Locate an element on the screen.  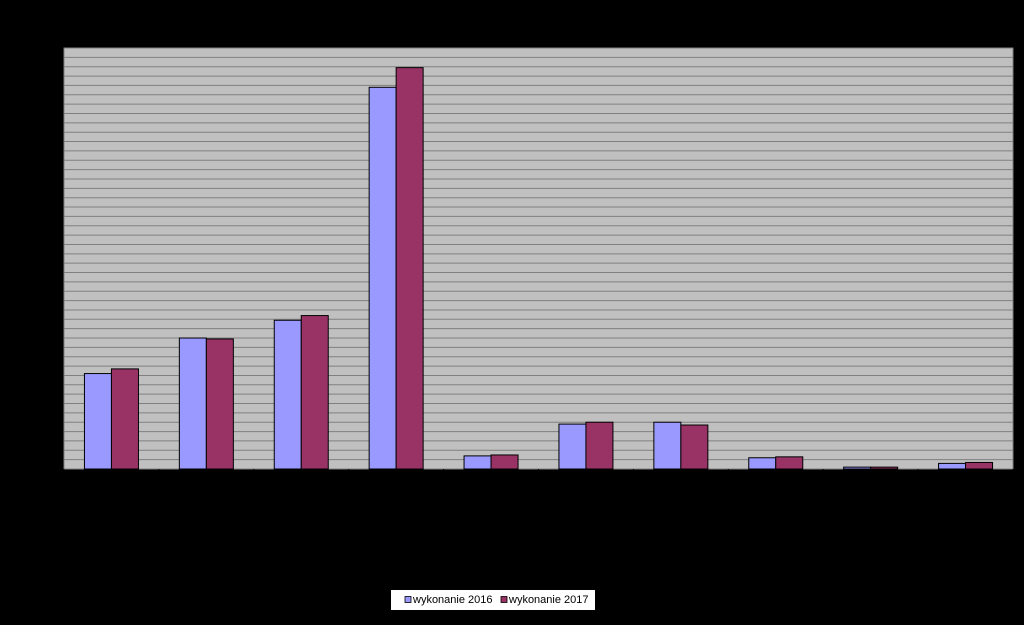
y-tick-label: 12 is located at coordinates (50, 357).